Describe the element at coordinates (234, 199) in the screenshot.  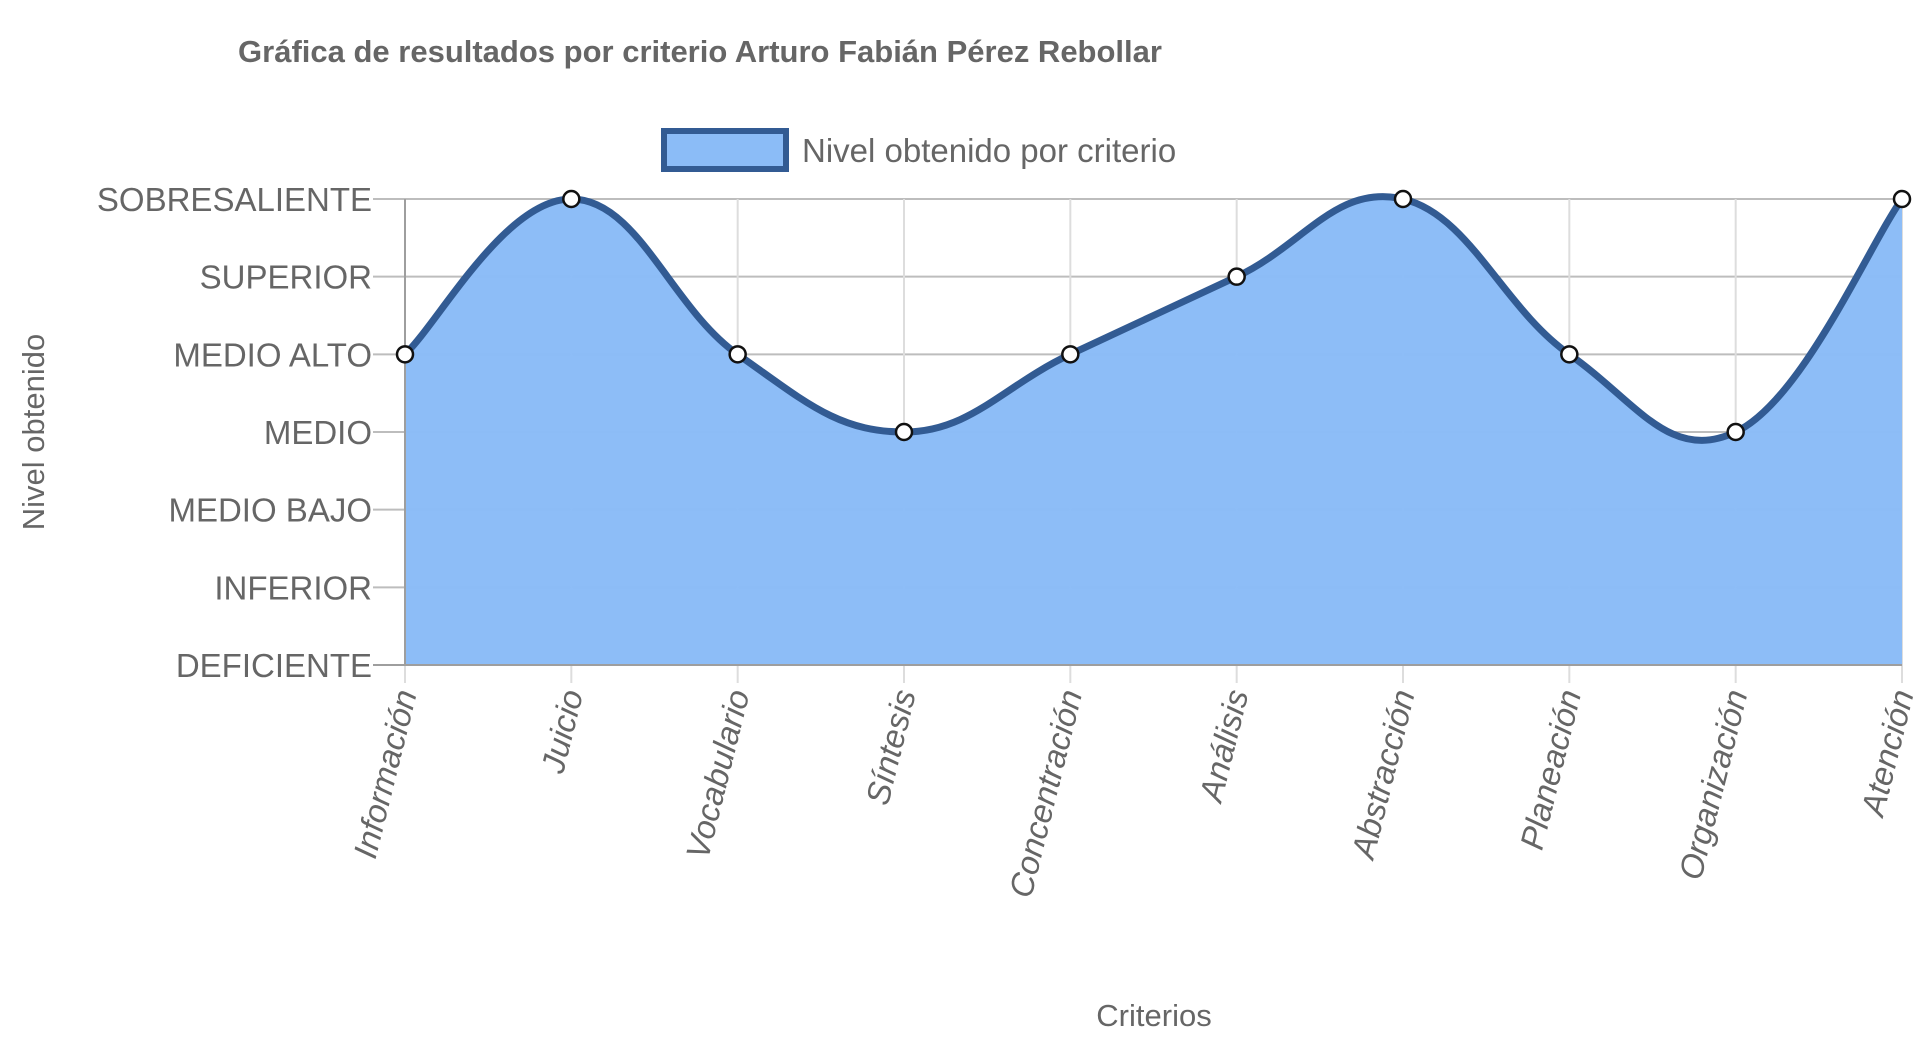
I see `y-tick-label: SOBRESALIENTE` at that location.